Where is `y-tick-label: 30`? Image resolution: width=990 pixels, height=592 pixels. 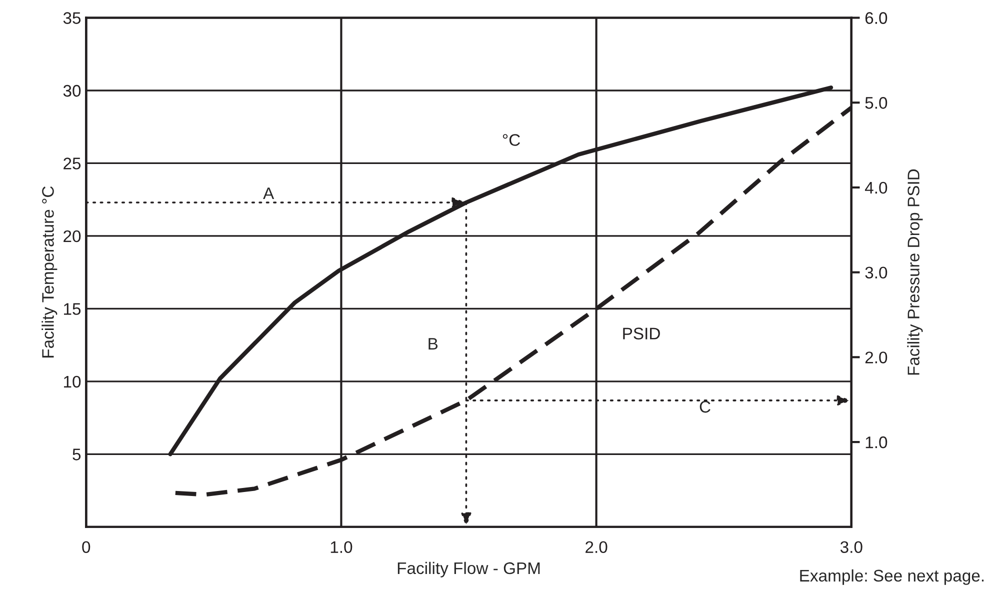 y-tick-label: 30 is located at coordinates (72, 90).